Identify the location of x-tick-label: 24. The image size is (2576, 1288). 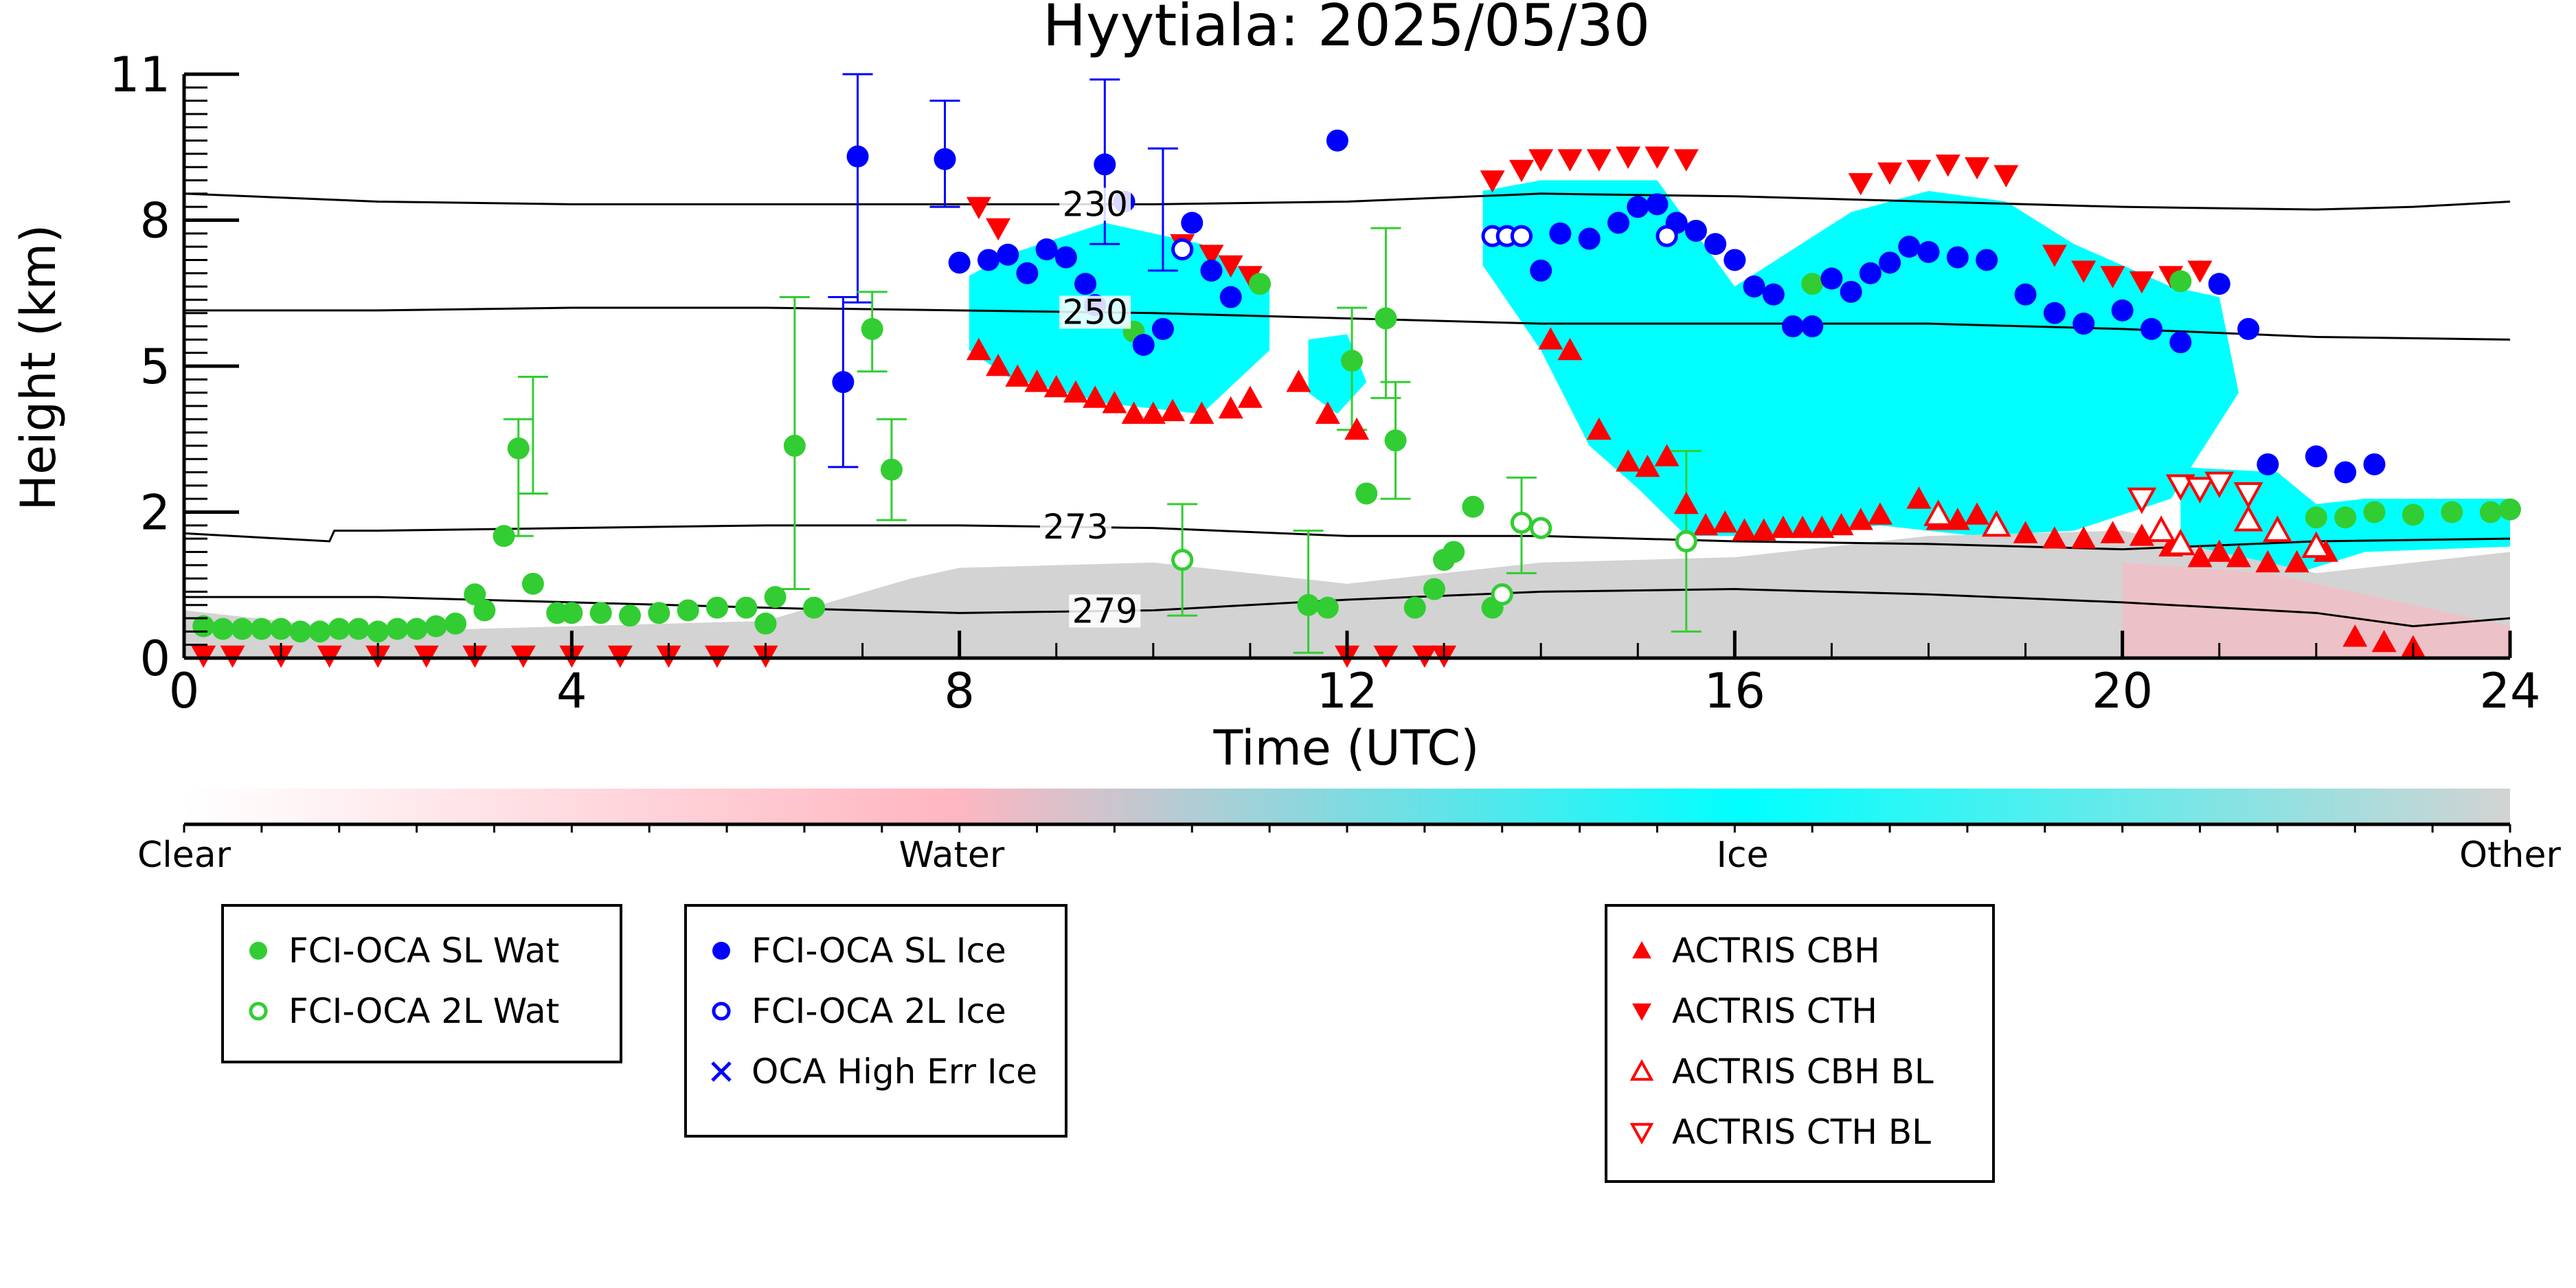
(2509, 691).